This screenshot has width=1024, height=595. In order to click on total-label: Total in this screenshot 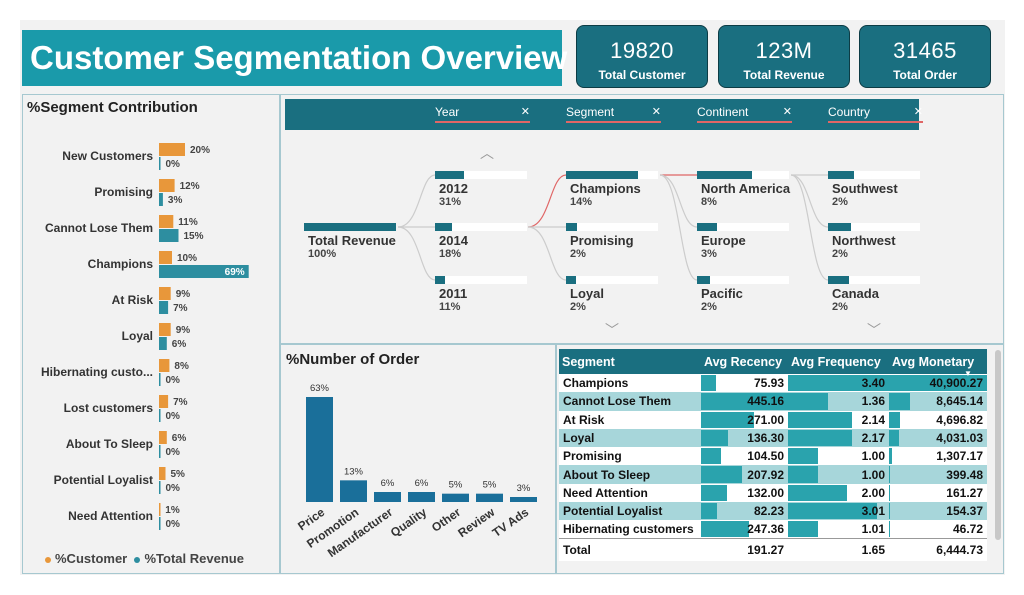, I will do `click(630, 549)`.